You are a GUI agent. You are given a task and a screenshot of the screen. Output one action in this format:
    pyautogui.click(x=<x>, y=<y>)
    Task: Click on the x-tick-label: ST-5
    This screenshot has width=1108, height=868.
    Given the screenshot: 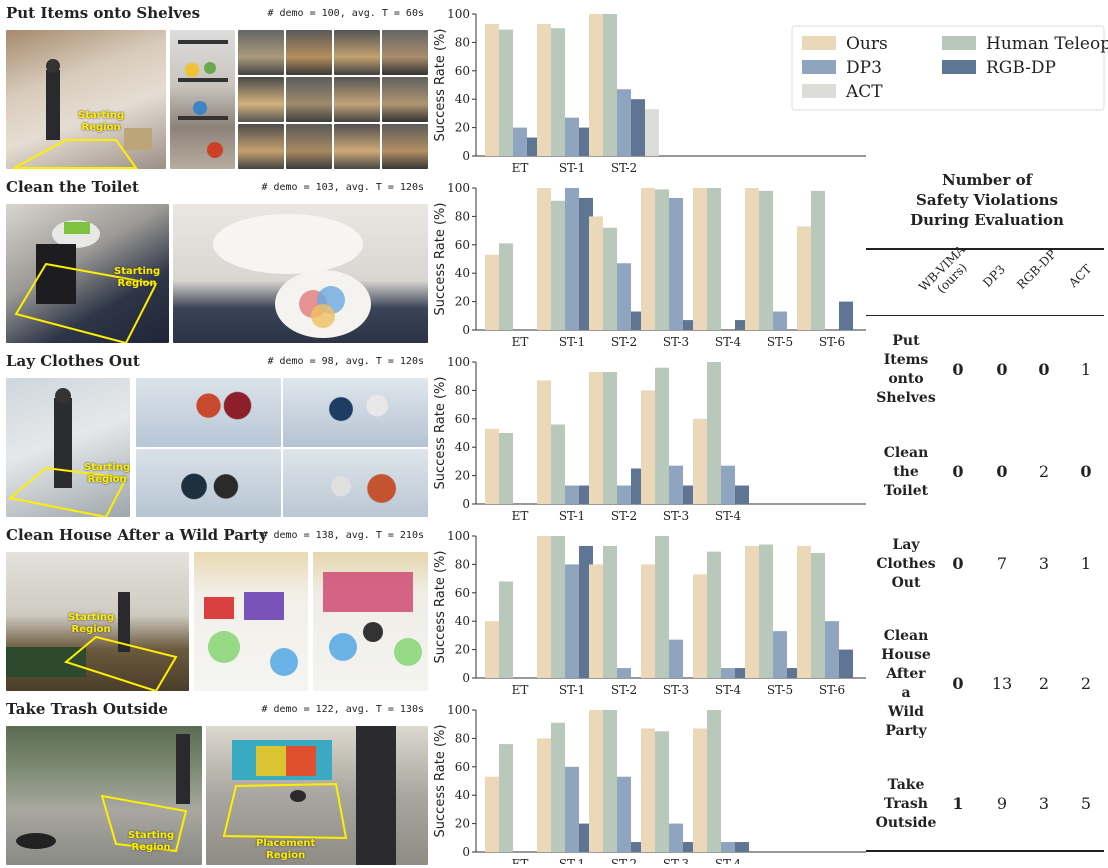 What is the action you would take?
    pyautogui.click(x=780, y=690)
    